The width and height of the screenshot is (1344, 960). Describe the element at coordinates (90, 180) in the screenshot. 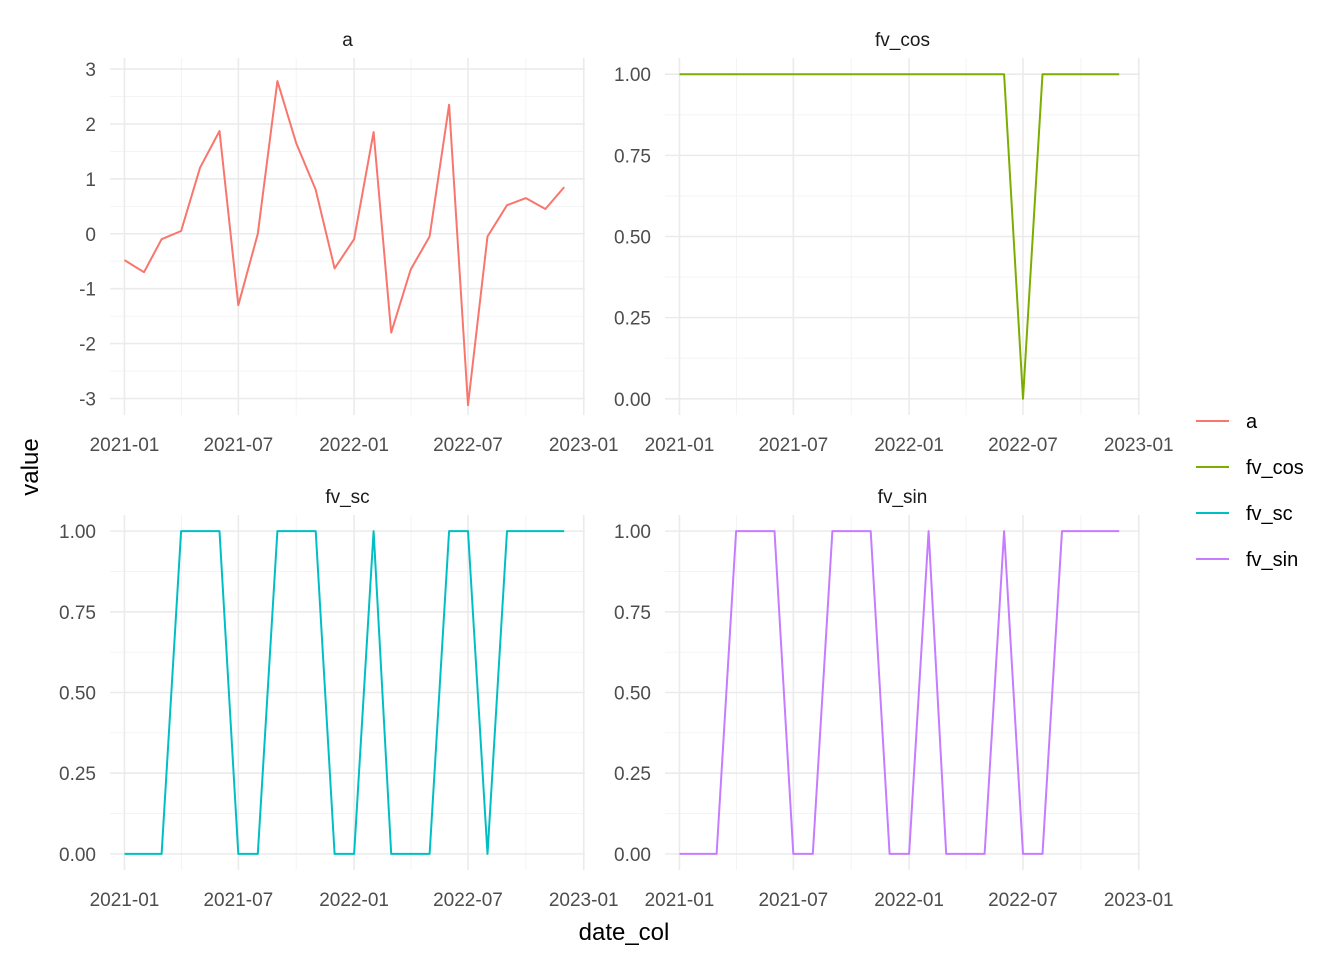

I see `y-tick-label: 1` at that location.